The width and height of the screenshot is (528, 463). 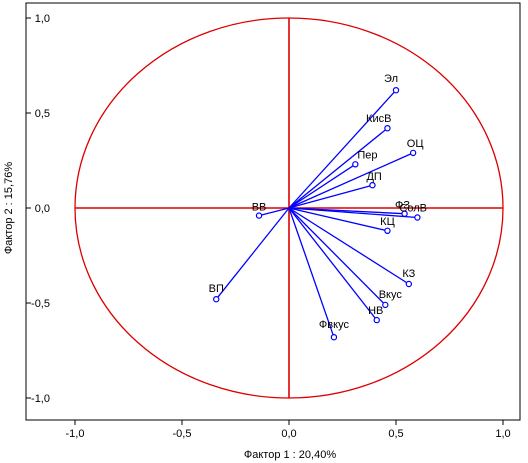 I want to click on point-label: Фвкус, so click(x=334, y=325).